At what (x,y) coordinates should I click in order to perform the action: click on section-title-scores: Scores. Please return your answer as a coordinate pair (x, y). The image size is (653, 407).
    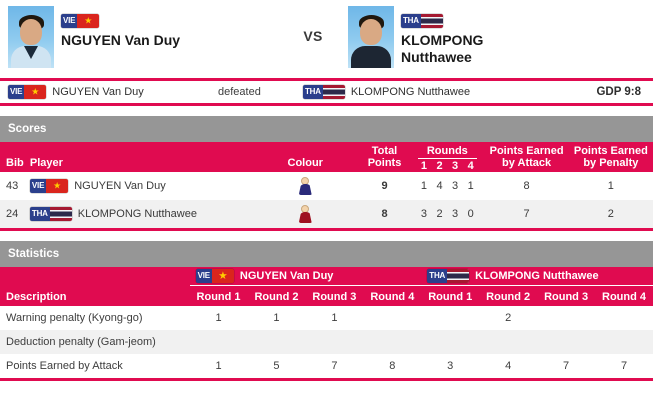
    Looking at the image, I should click on (27, 129).